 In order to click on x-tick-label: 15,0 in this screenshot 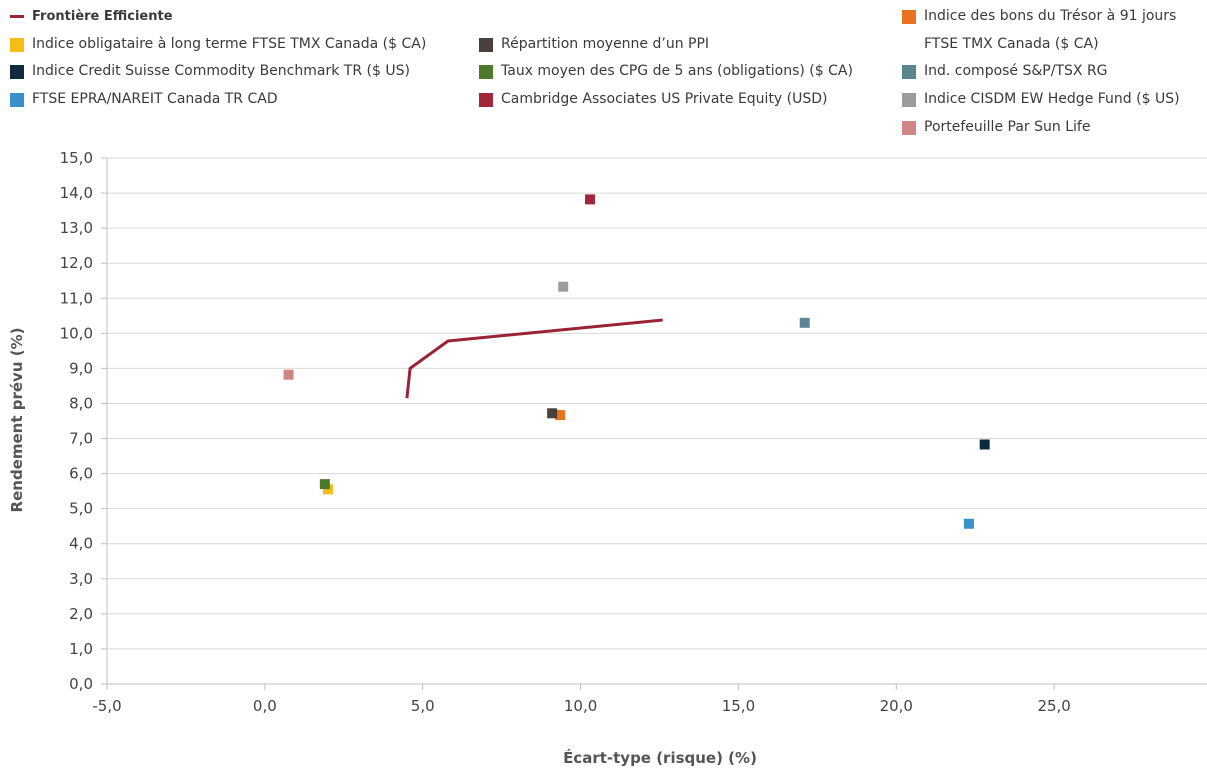, I will do `click(738, 706)`.